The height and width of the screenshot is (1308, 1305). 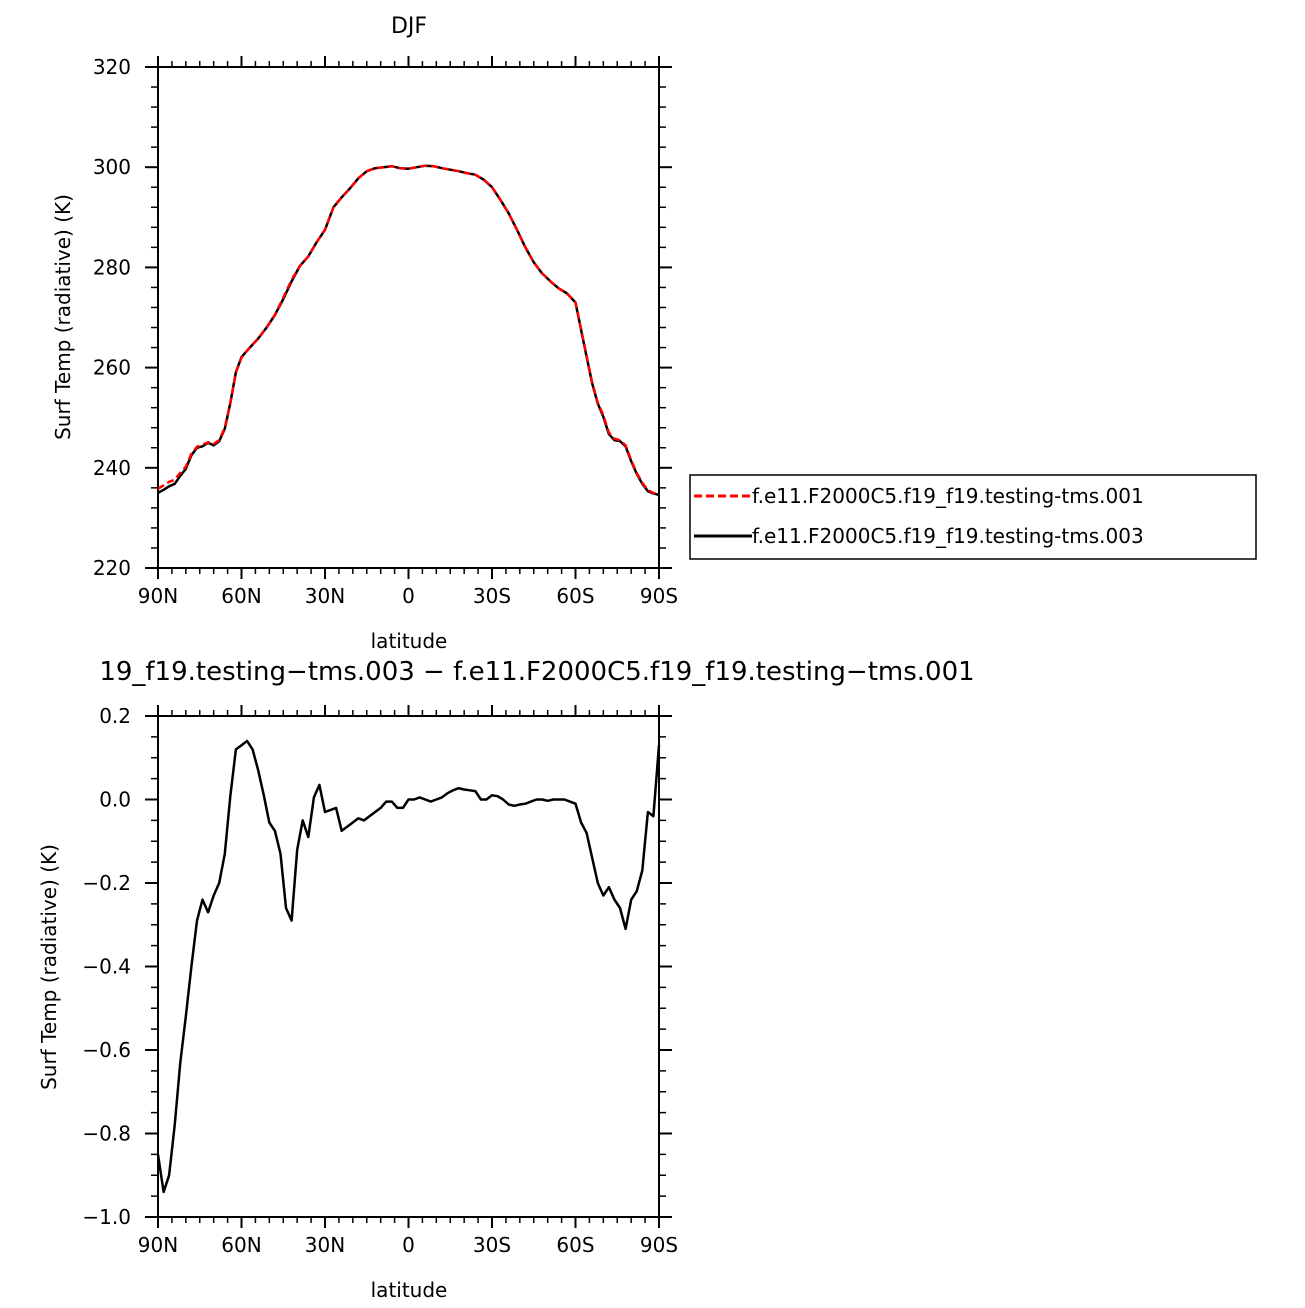 What do you see at coordinates (492, 596) in the screenshot?
I see `top-x-tick-label: 30S` at bounding box center [492, 596].